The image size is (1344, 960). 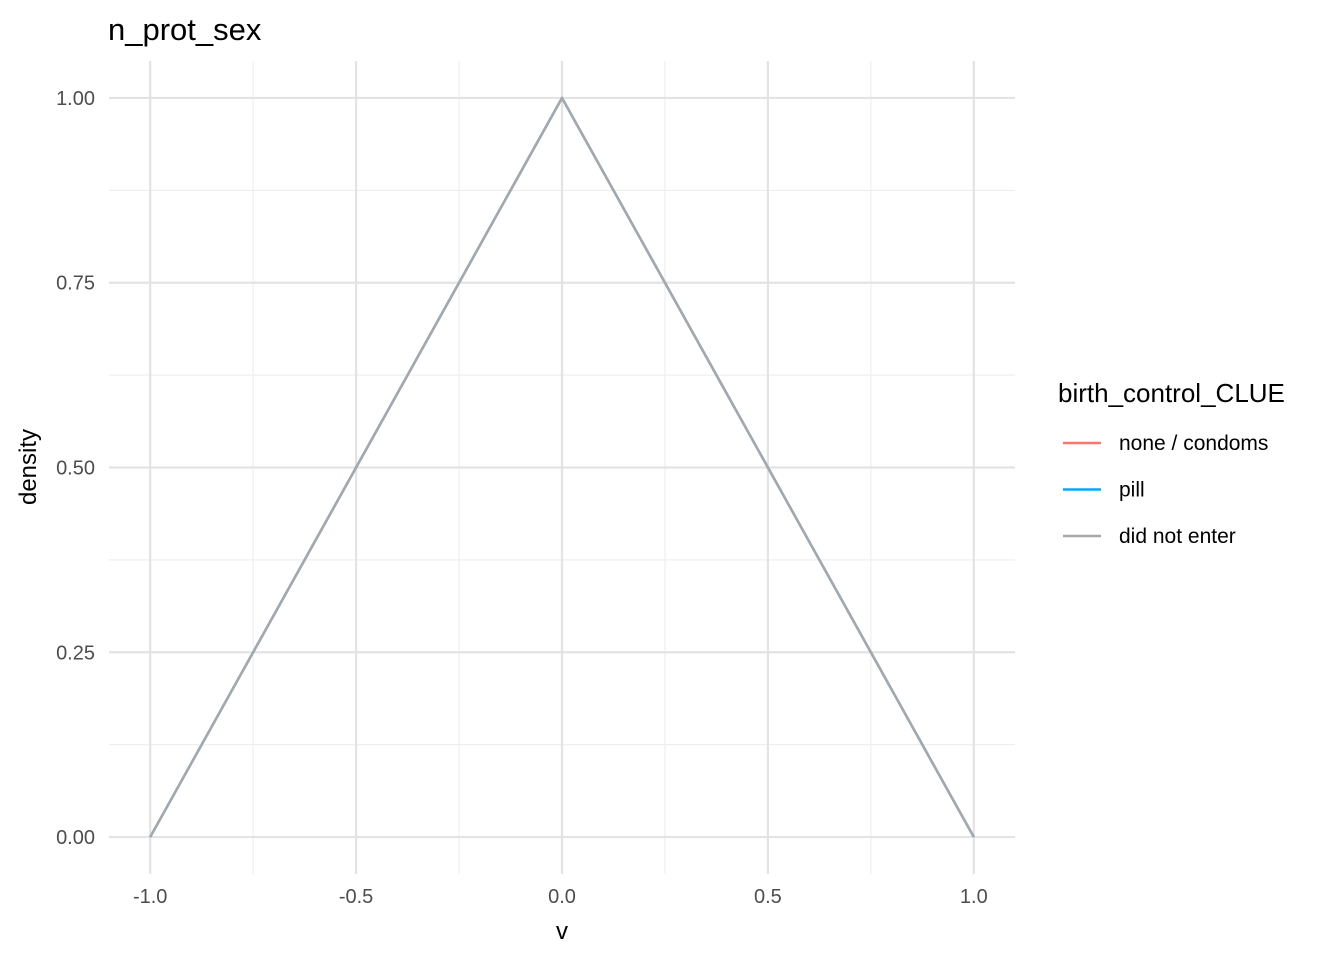 I want to click on legend-label: none / condoms, so click(x=1193, y=443).